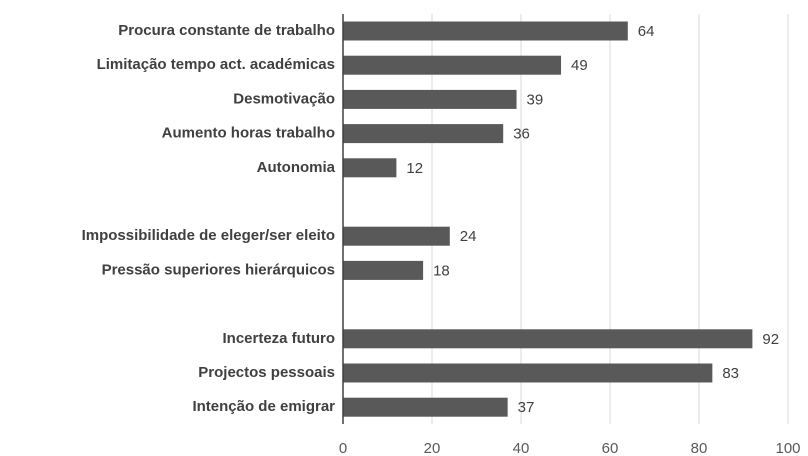 The height and width of the screenshot is (456, 808). Describe the element at coordinates (699, 448) in the screenshot. I see `x-tick-label: 80` at that location.